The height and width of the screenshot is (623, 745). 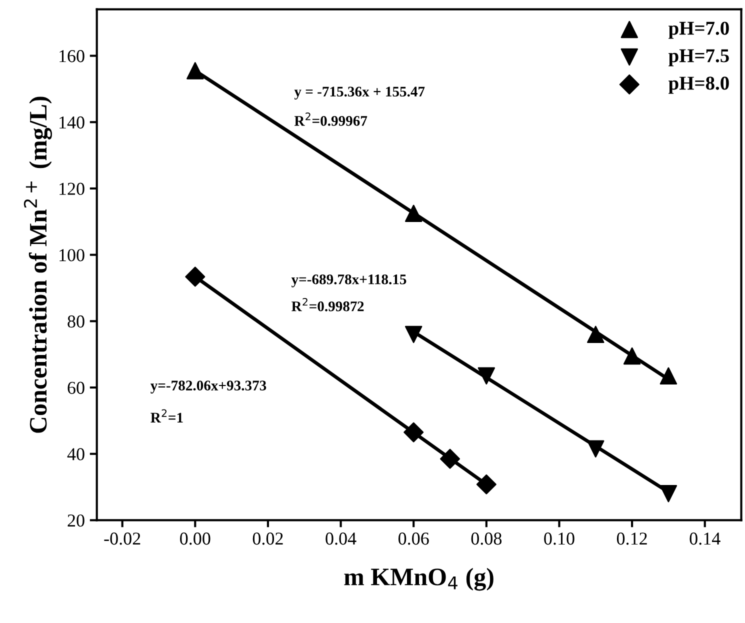 I want to click on y-tick-label: 140, so click(x=72, y=122).